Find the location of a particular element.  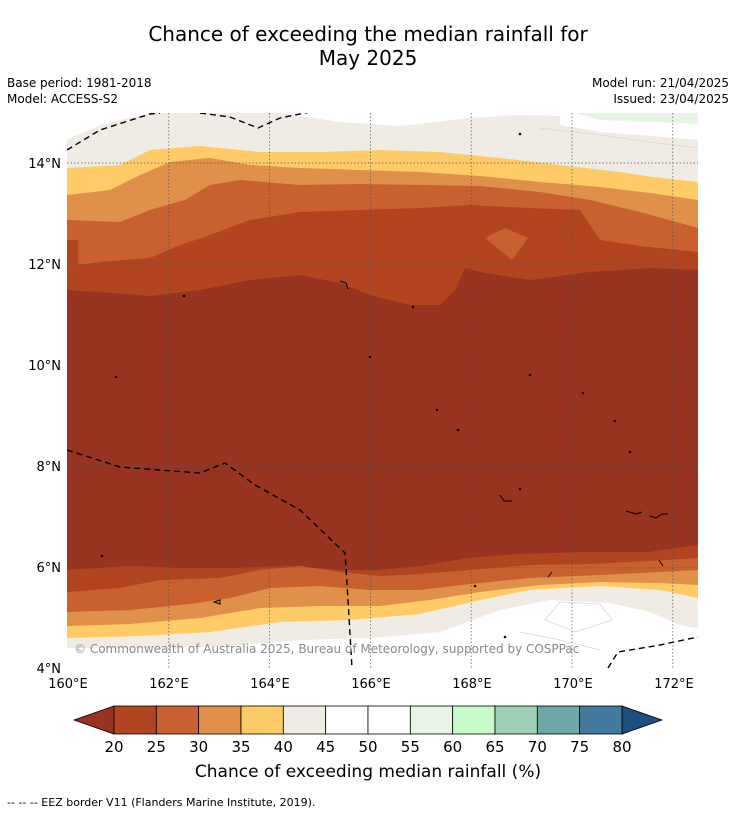

colorbar-tick-label: 70 is located at coordinates (537, 747).